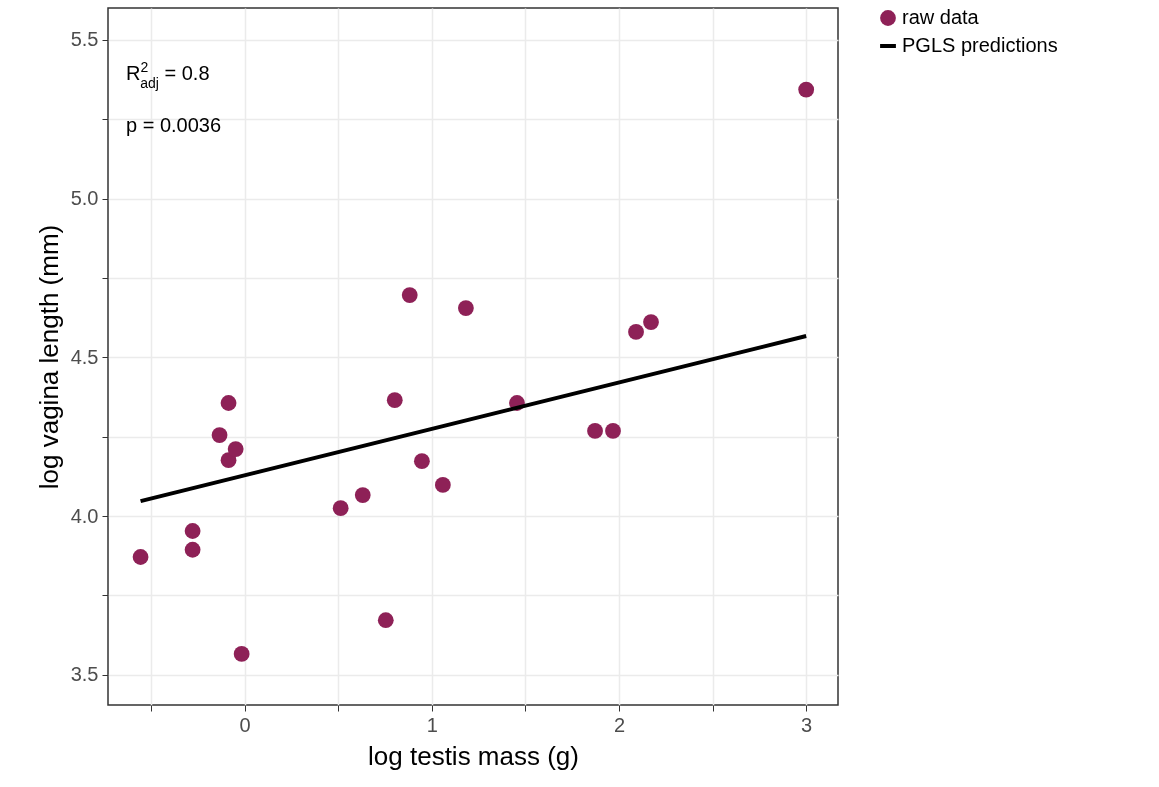 Image resolution: width=1159 pixels, height=787 pixels. I want to click on x-tick-label: 2, so click(619, 724).